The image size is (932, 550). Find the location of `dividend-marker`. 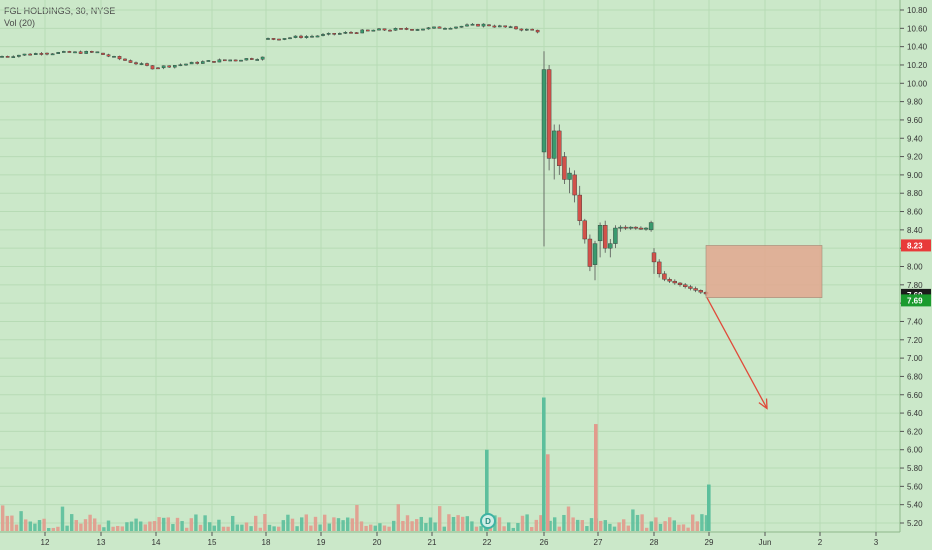

dividend-marker is located at coordinates (488, 521).